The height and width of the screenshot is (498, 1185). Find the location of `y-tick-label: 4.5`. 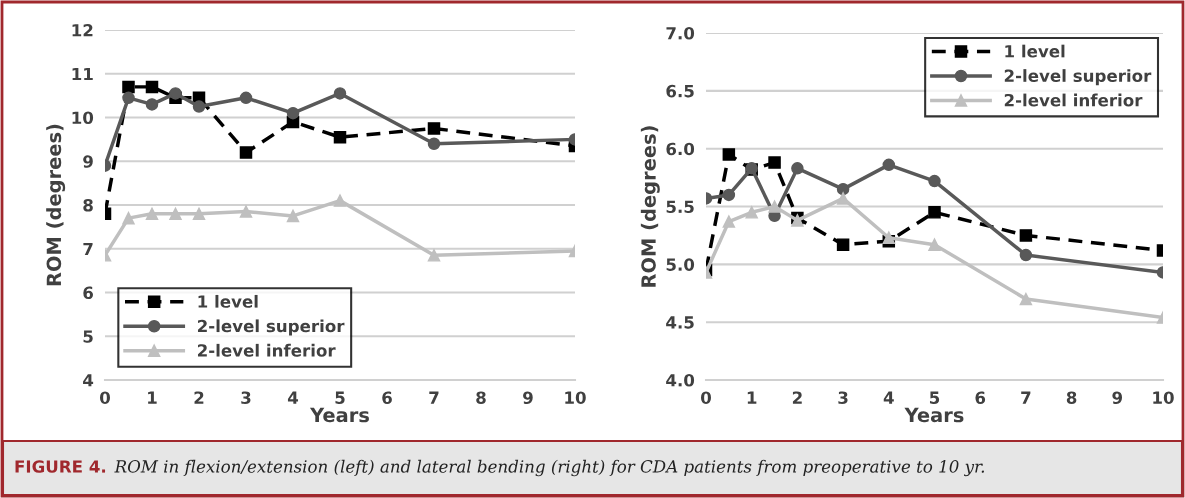

y-tick-label: 4.5 is located at coordinates (680, 322).